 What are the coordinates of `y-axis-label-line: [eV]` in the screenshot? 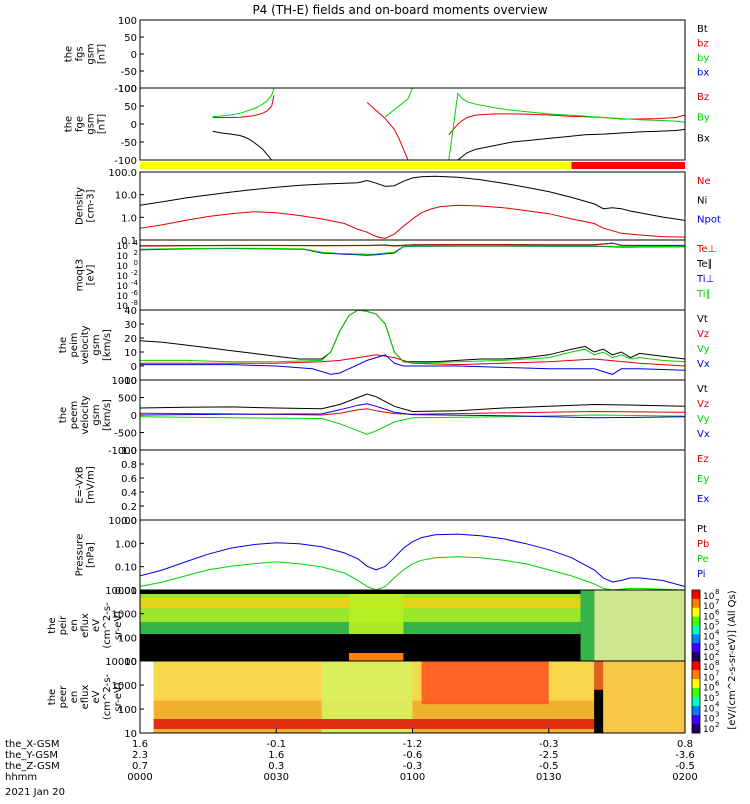 It's located at (91, 275).